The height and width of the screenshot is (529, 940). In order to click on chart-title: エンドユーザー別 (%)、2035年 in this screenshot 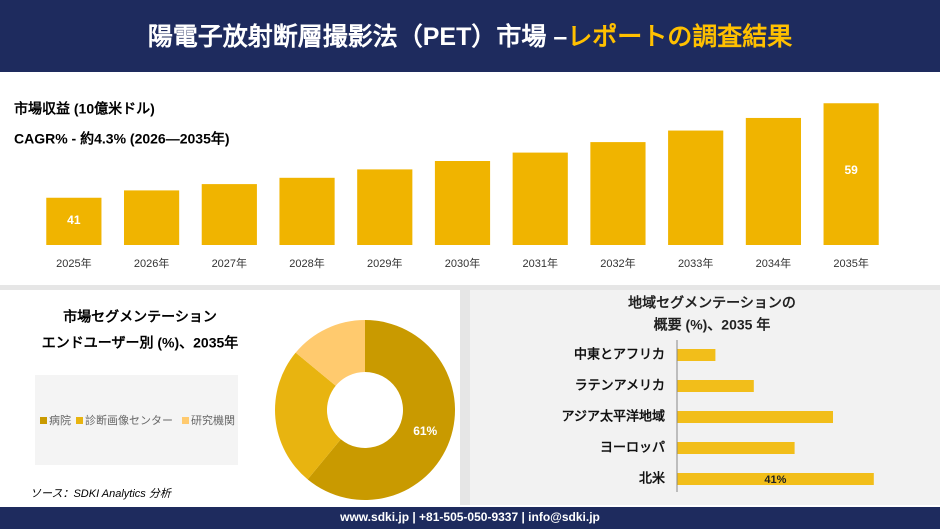, I will do `click(140, 343)`.